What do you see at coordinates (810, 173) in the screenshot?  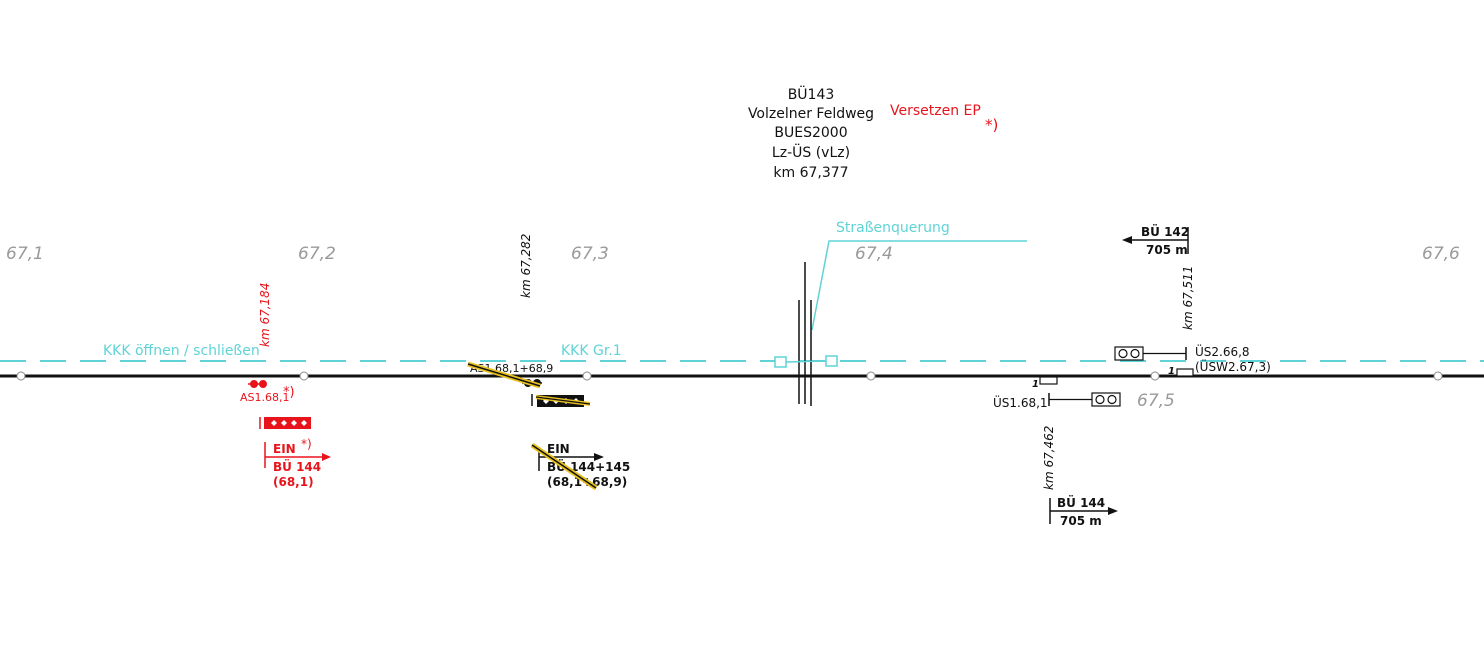 I see `crossing-km: km 67,377` at bounding box center [810, 173].